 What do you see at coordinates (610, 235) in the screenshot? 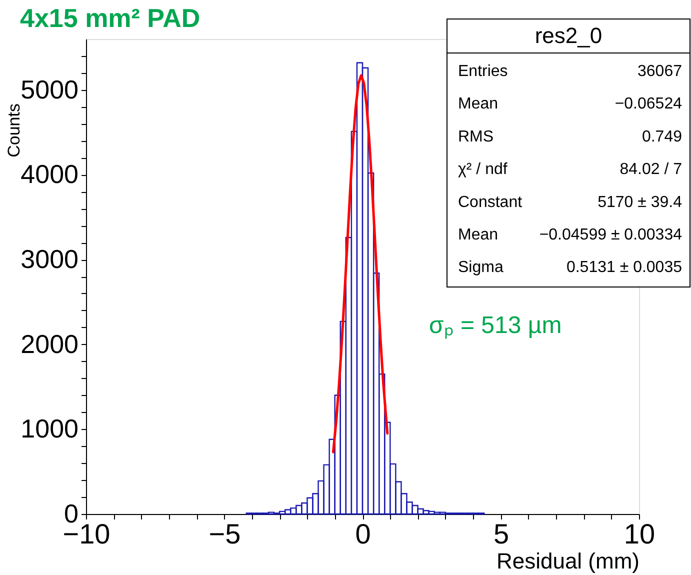
I see `annotation: −0.04599 ± 0.00334` at bounding box center [610, 235].